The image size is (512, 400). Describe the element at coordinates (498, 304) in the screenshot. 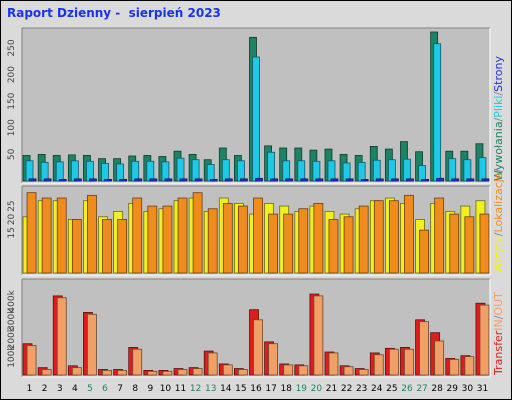

I see `panel-transfer-legend-item: OUT` at that location.